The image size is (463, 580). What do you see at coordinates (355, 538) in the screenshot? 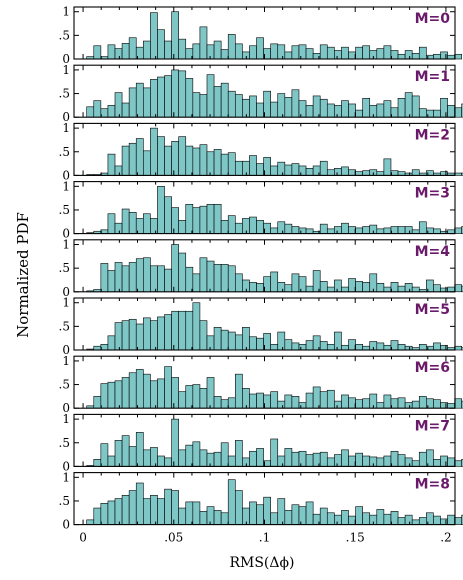
I see `x-tick-label: .15` at bounding box center [355, 538].